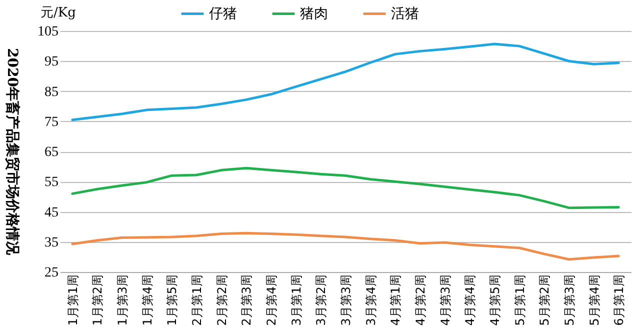 Image resolution: width=641 pixels, height=330 pixels. What do you see at coordinates (51, 212) in the screenshot?
I see `y-tick-label: 45` at bounding box center [51, 212].